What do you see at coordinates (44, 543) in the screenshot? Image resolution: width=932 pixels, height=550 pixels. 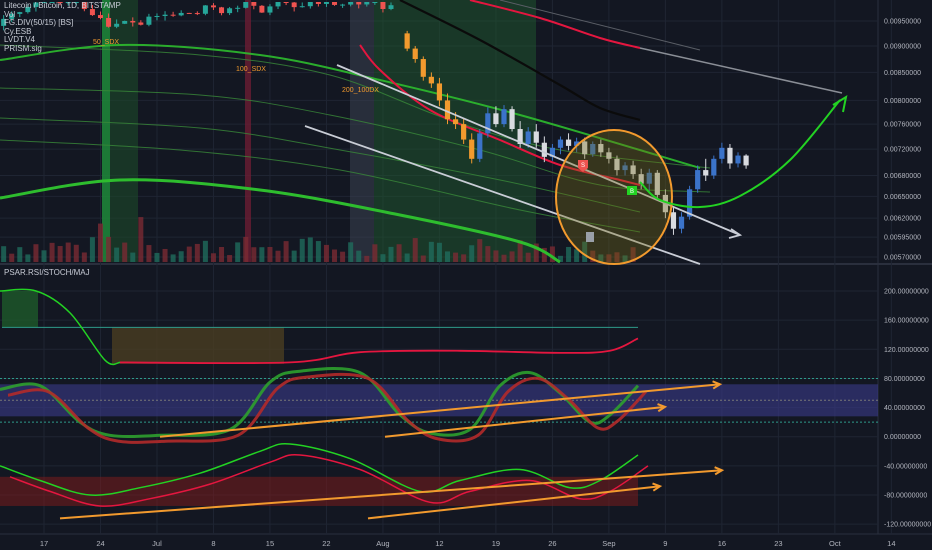 I see `x-tick-label: 17` at bounding box center [44, 543].